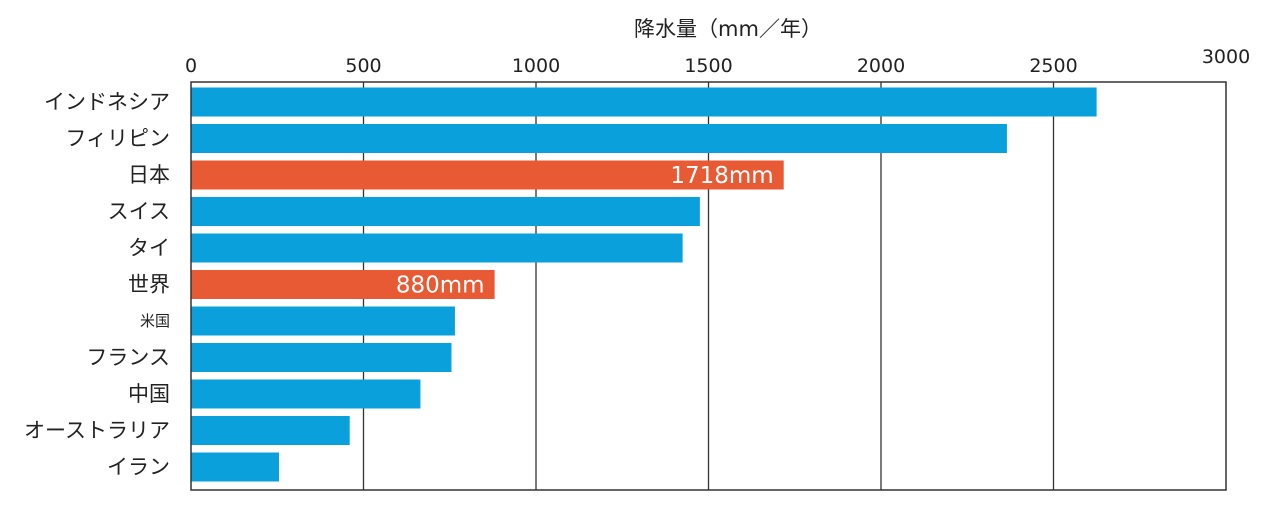 This screenshot has height=522, width=1280. Describe the element at coordinates (881, 66) in the screenshot. I see `x-tick-label: 2000` at that location.